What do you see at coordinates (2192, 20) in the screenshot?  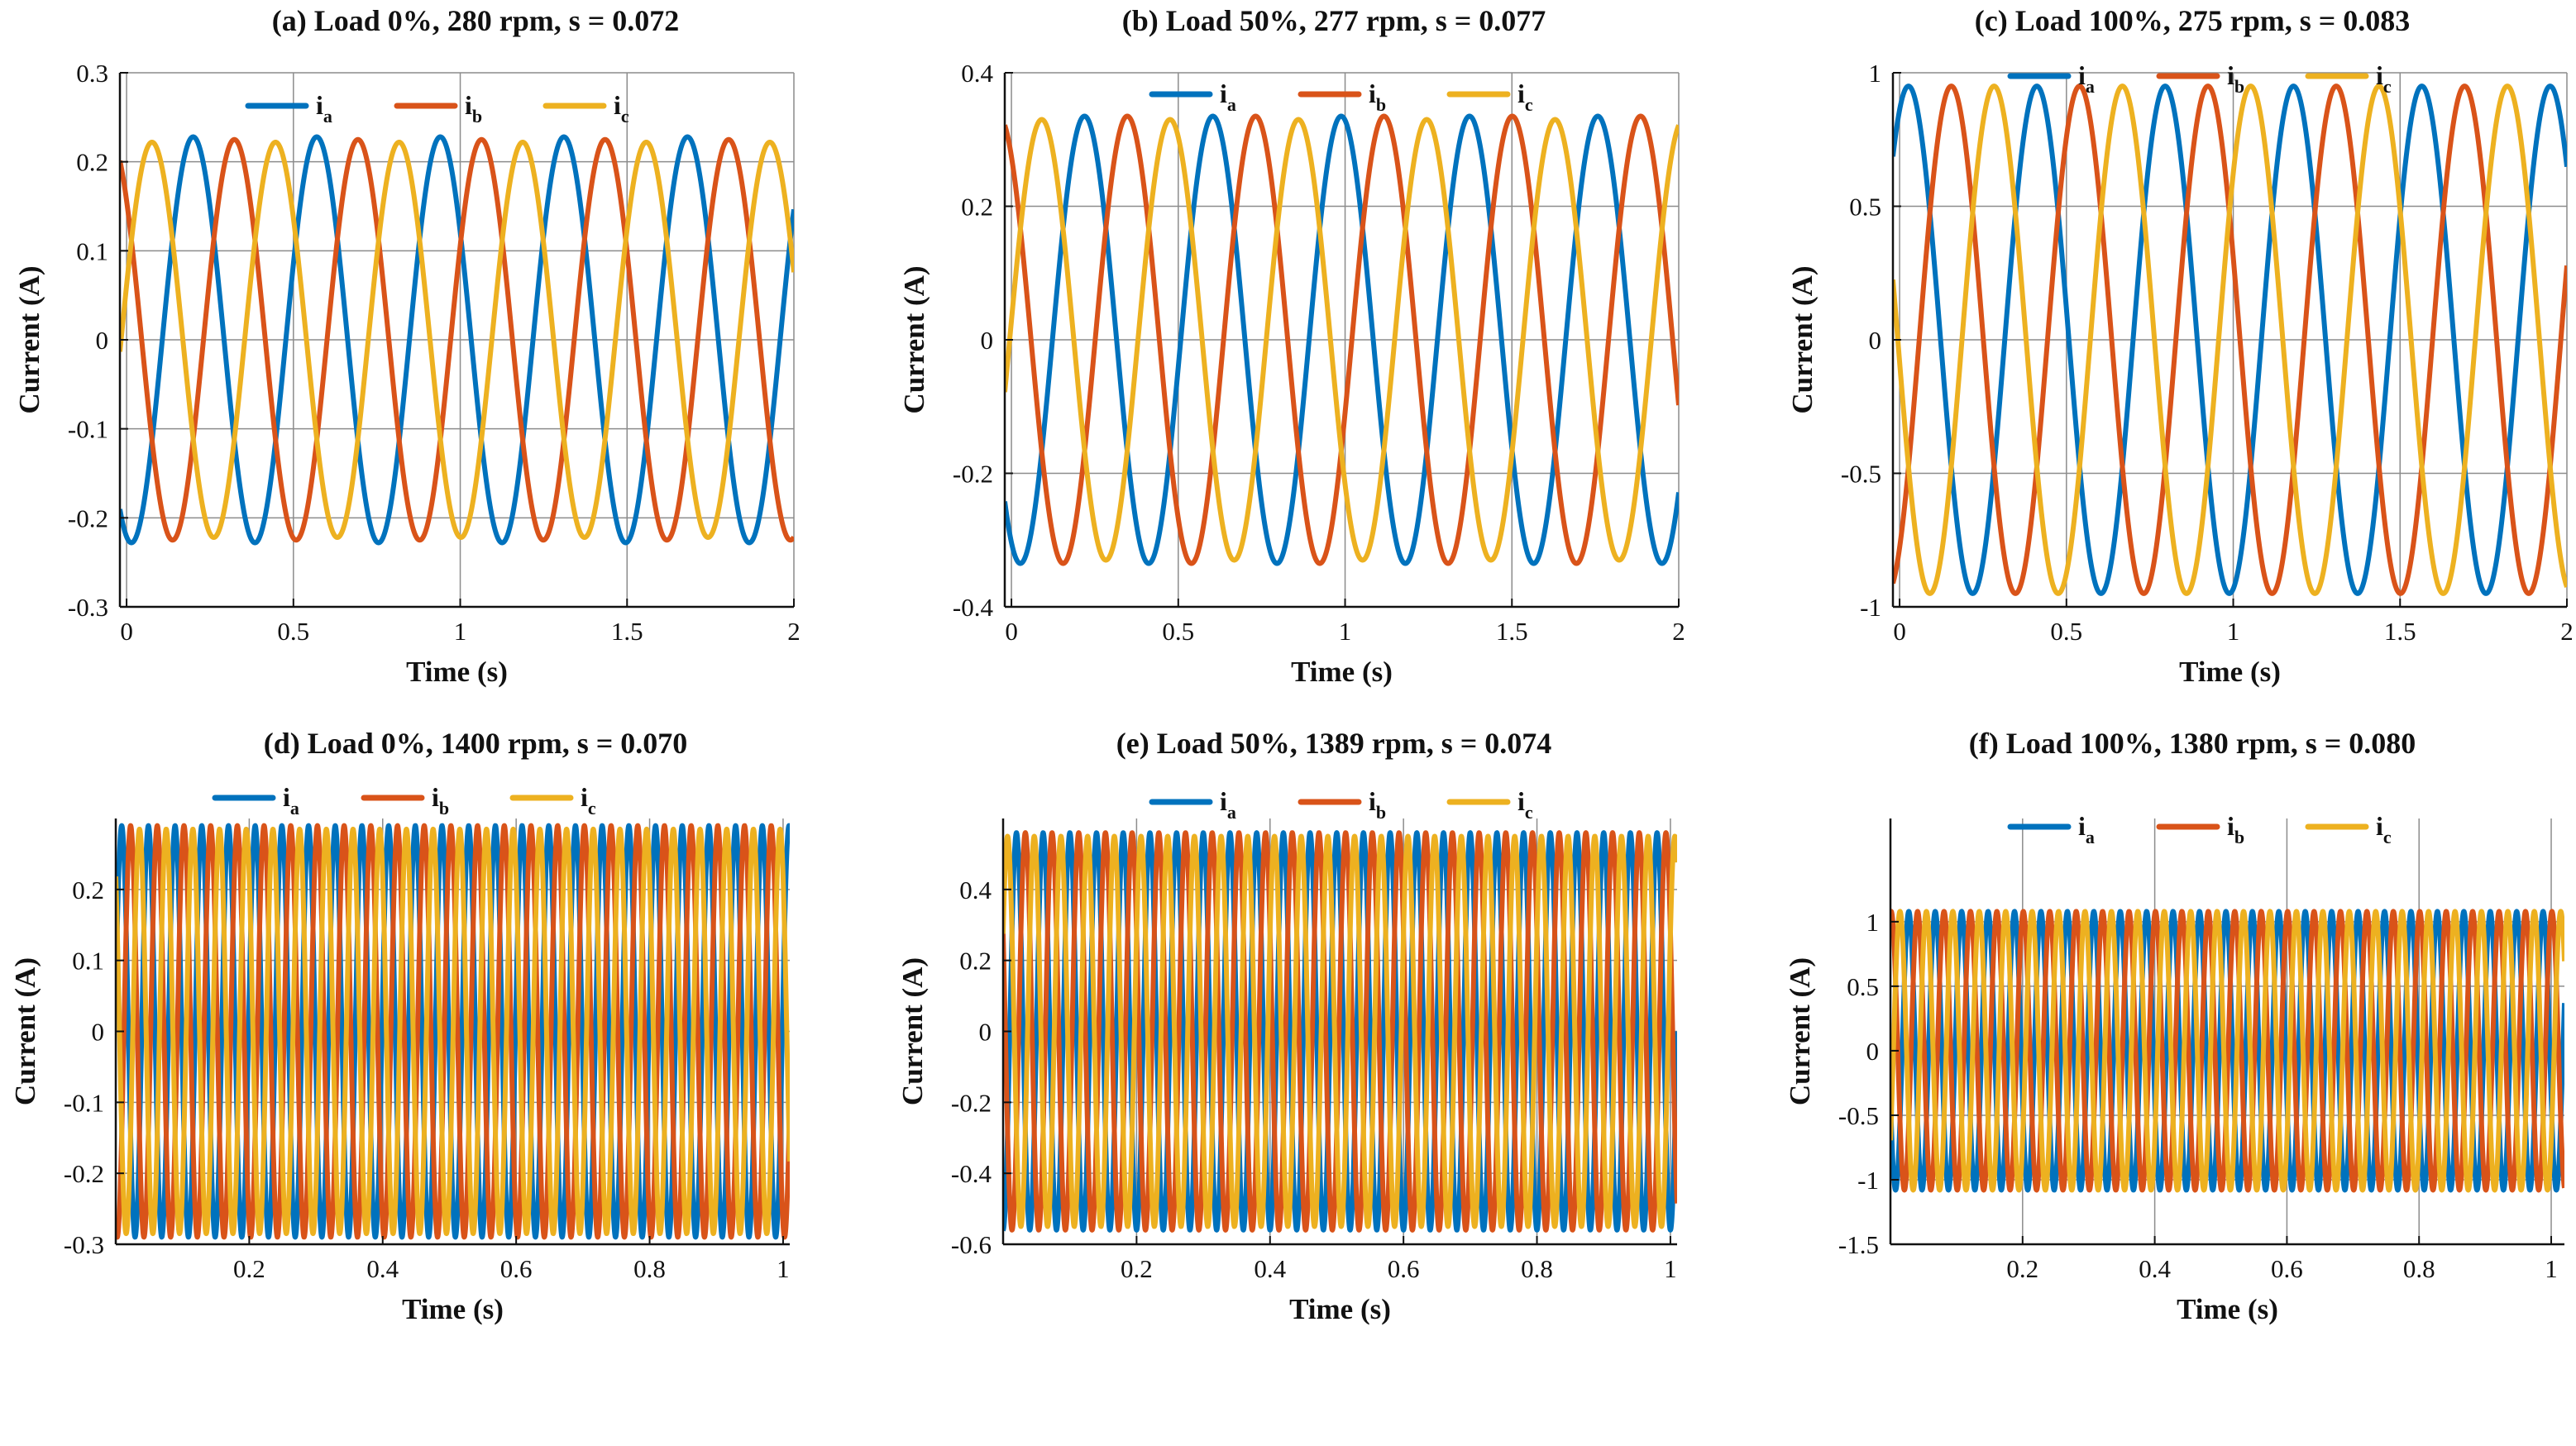 I see `chart-title-c: (c) Load 100%, 275 rpm, s = 0.083` at bounding box center [2192, 20].